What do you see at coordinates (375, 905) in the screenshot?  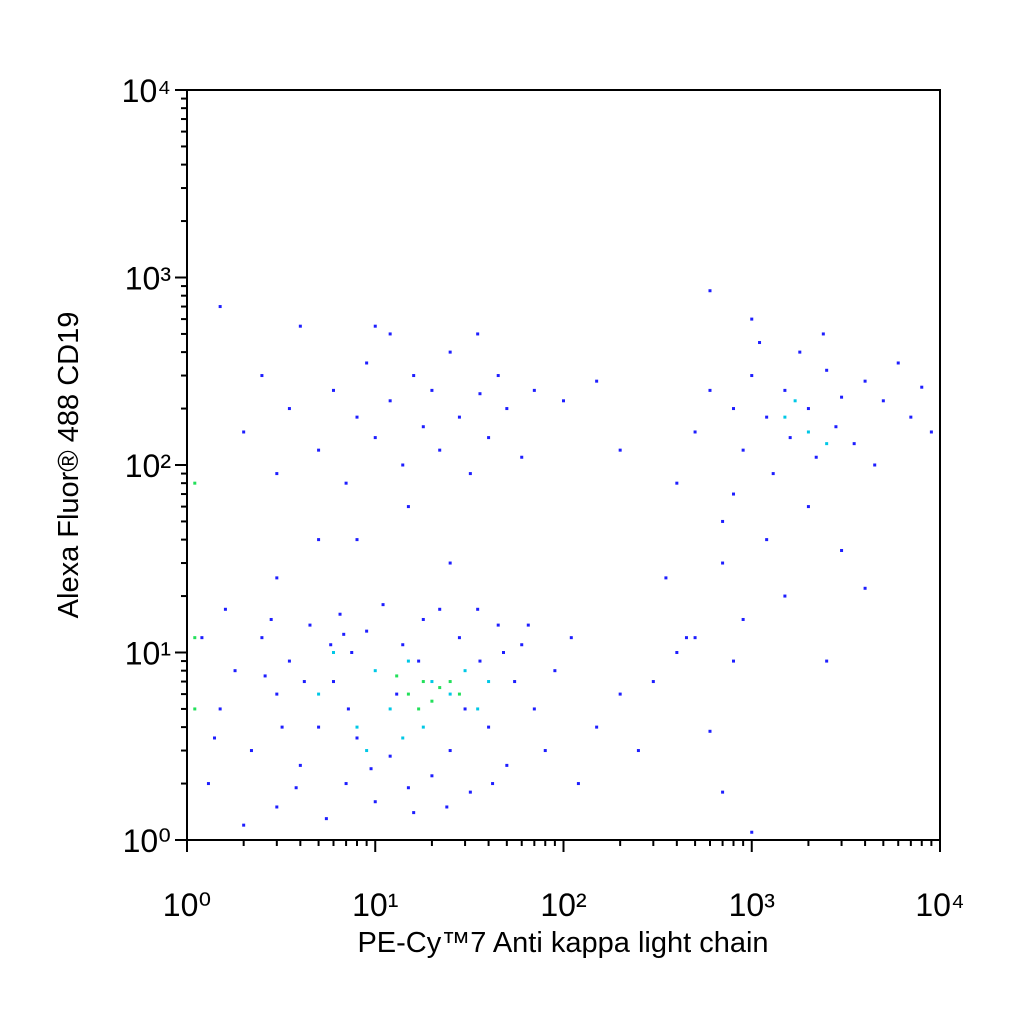 I see `x-tick-label: 10¹` at bounding box center [375, 905].